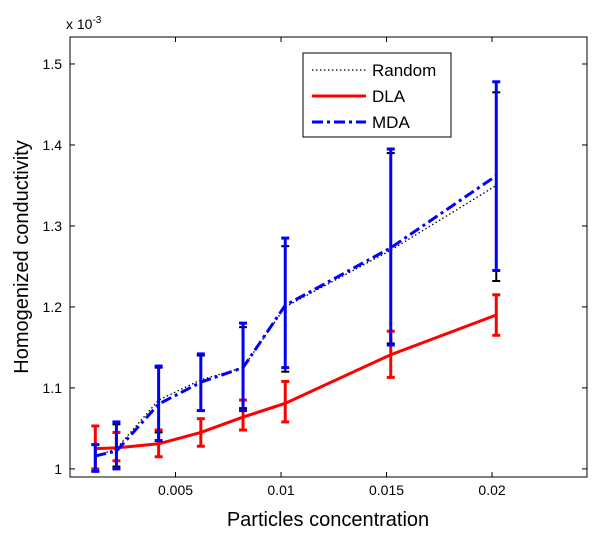 The image size is (603, 537). What do you see at coordinates (53, 64) in the screenshot?
I see `y-tick-label: 1.5` at bounding box center [53, 64].